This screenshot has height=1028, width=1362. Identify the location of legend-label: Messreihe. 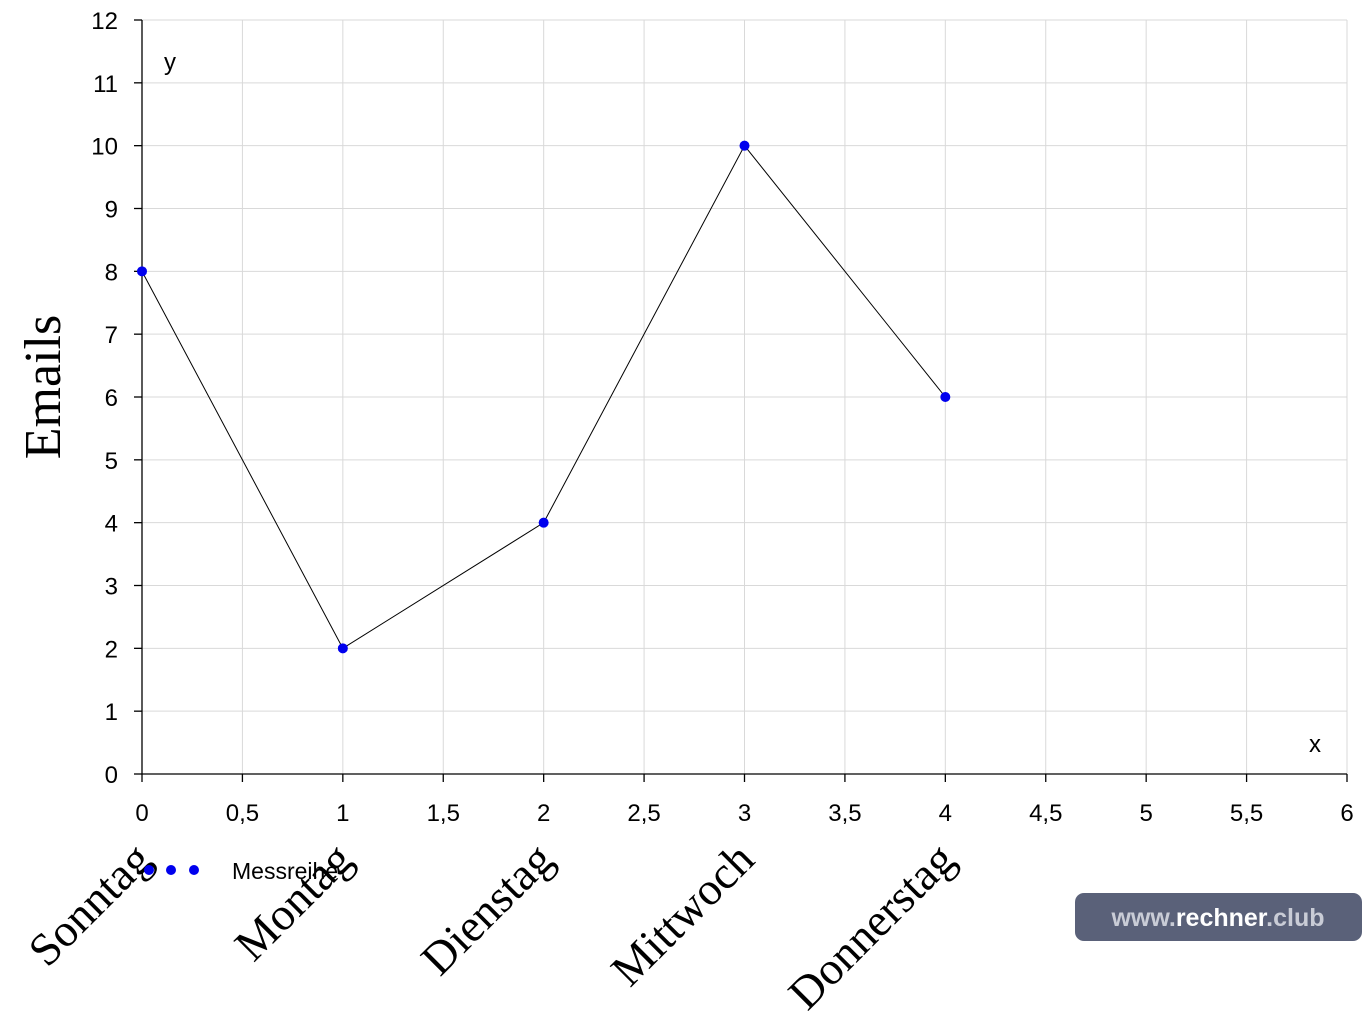
(285, 871).